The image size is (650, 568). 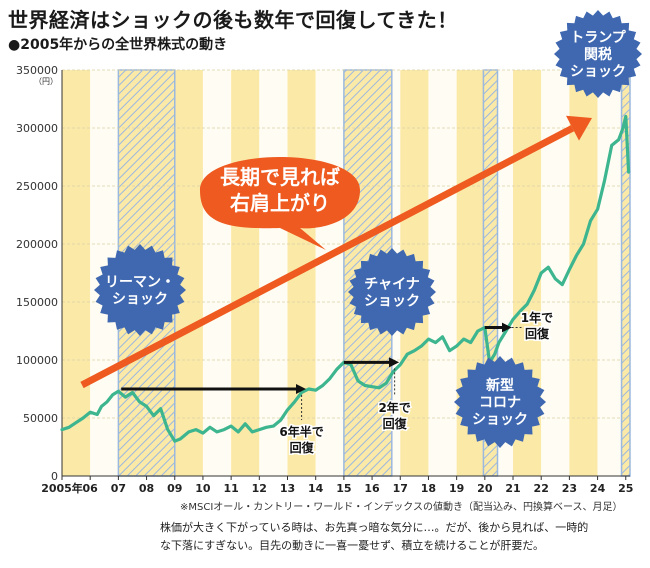 What do you see at coordinates (203, 488) in the screenshot?
I see `x-tick-label: 10` at bounding box center [203, 488].